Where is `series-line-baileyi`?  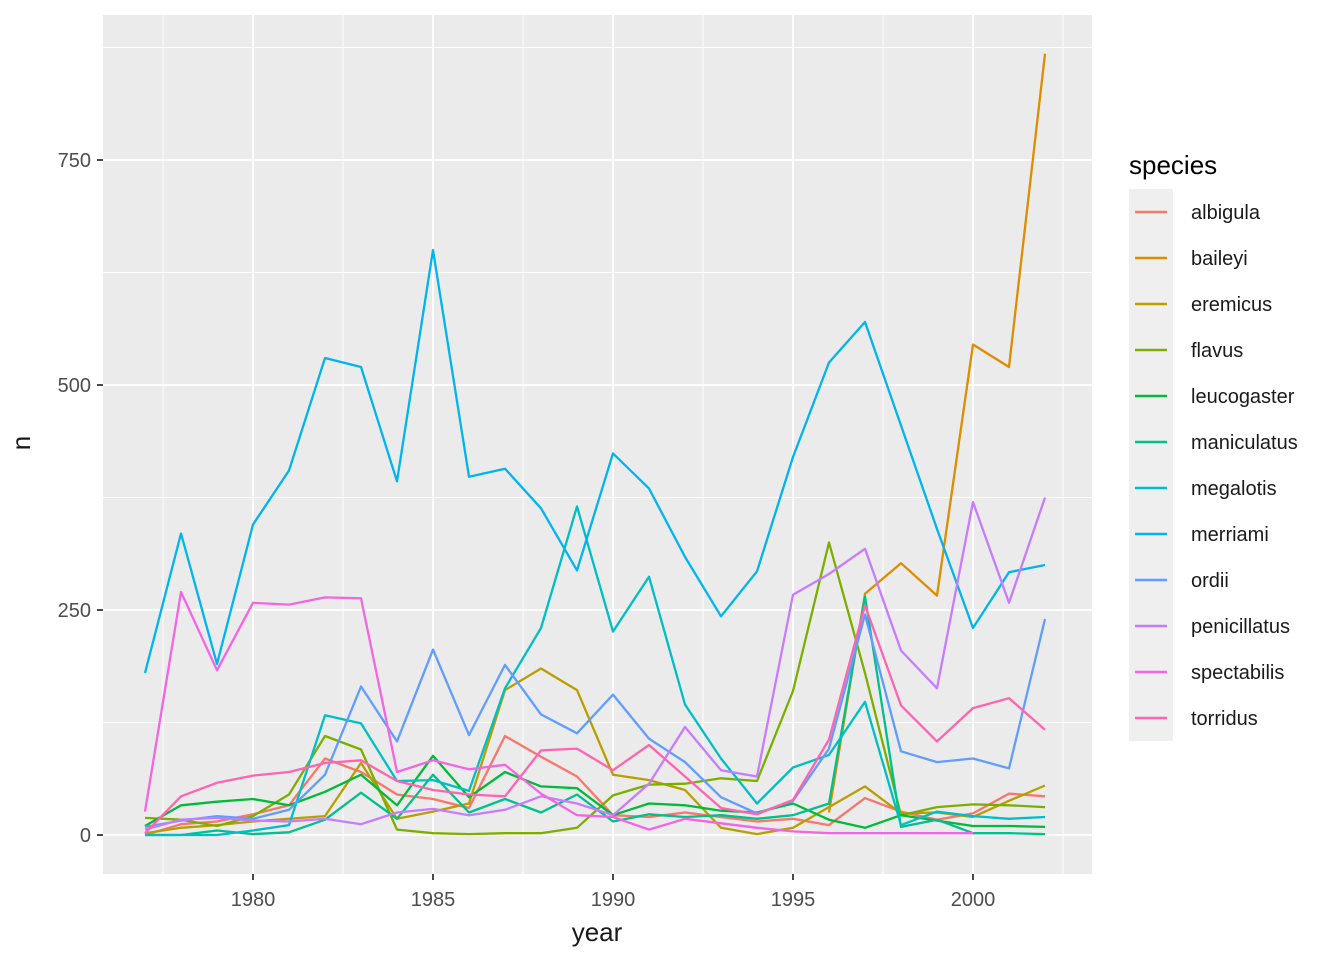
series-line-baileyi is located at coordinates (937, 433).